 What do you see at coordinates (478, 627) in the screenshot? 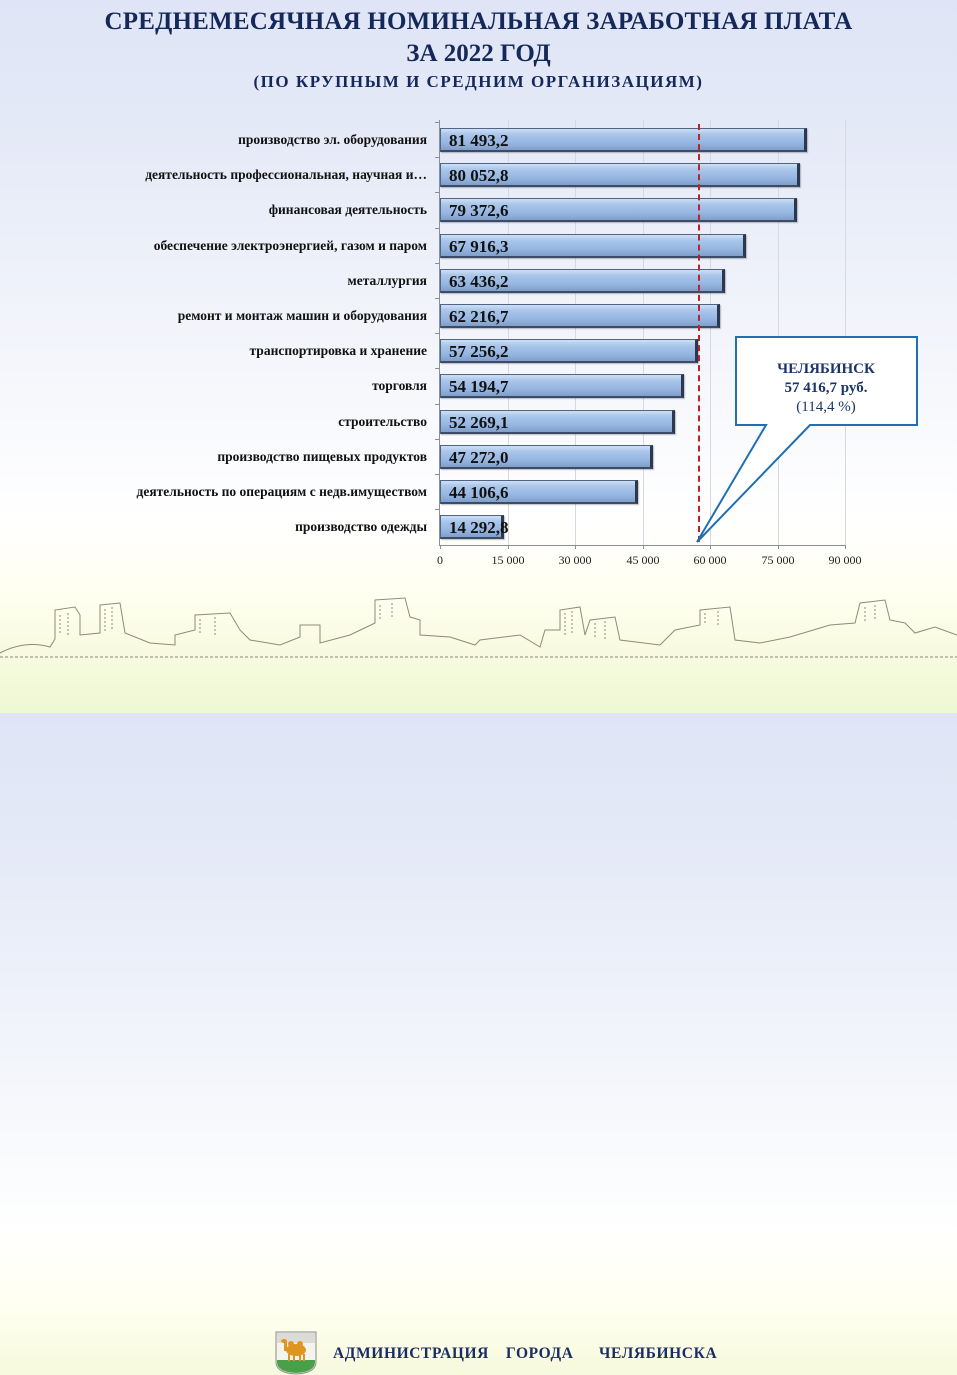
I see `city-skyline-illustration` at bounding box center [478, 627].